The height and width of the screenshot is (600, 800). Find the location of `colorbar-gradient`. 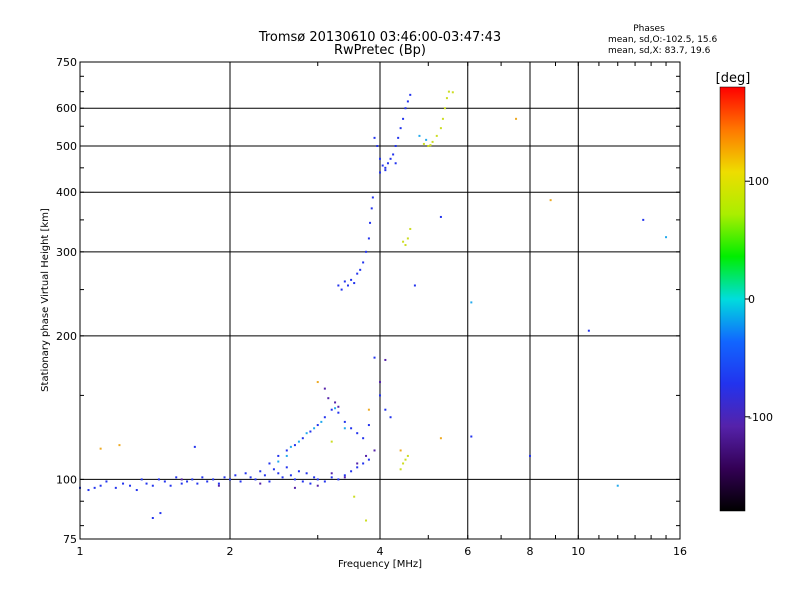

colorbar-gradient is located at coordinates (732, 299).